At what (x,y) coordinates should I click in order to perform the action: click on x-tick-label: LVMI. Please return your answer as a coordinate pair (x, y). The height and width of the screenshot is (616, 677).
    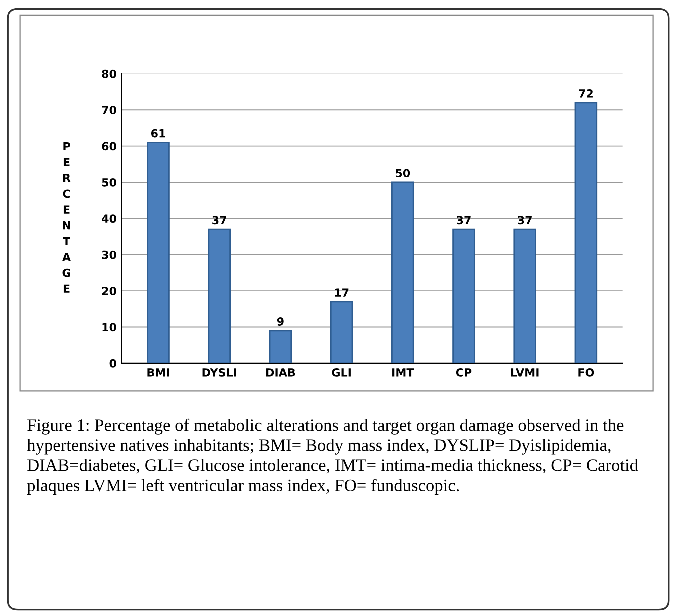
    Looking at the image, I should click on (525, 372).